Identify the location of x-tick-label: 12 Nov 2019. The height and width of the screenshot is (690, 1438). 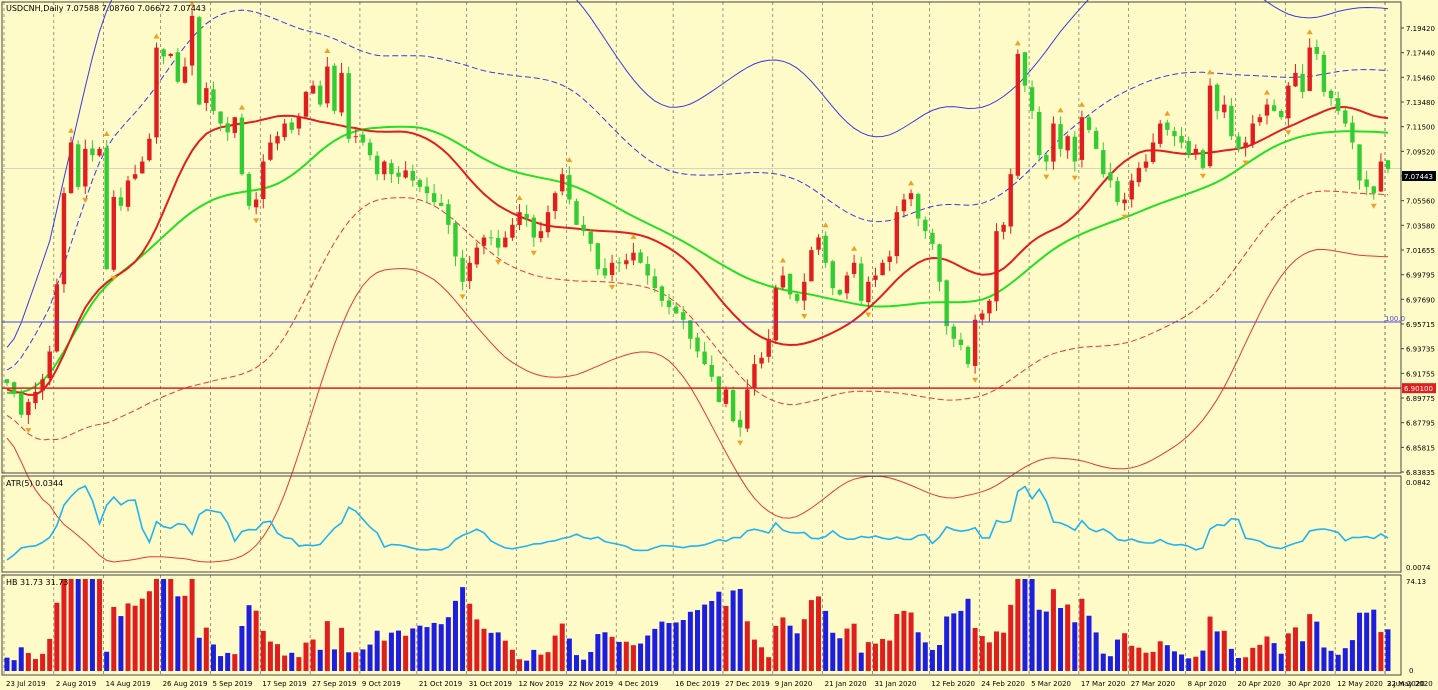
(541, 684).